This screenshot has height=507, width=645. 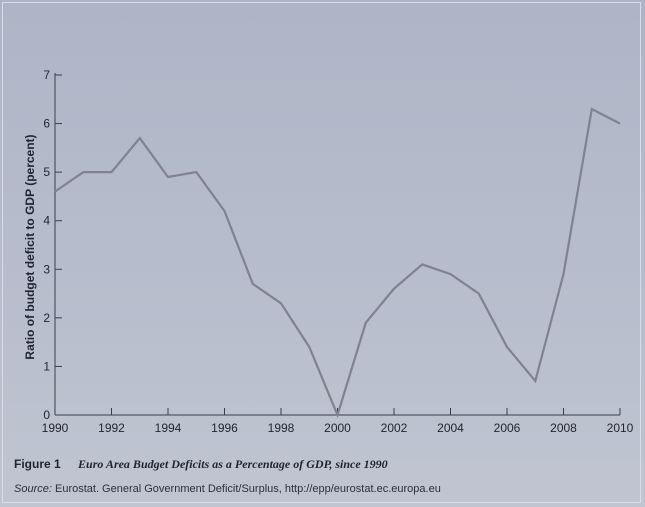 What do you see at coordinates (563, 428) in the screenshot?
I see `x-tick-label: 2008` at bounding box center [563, 428].